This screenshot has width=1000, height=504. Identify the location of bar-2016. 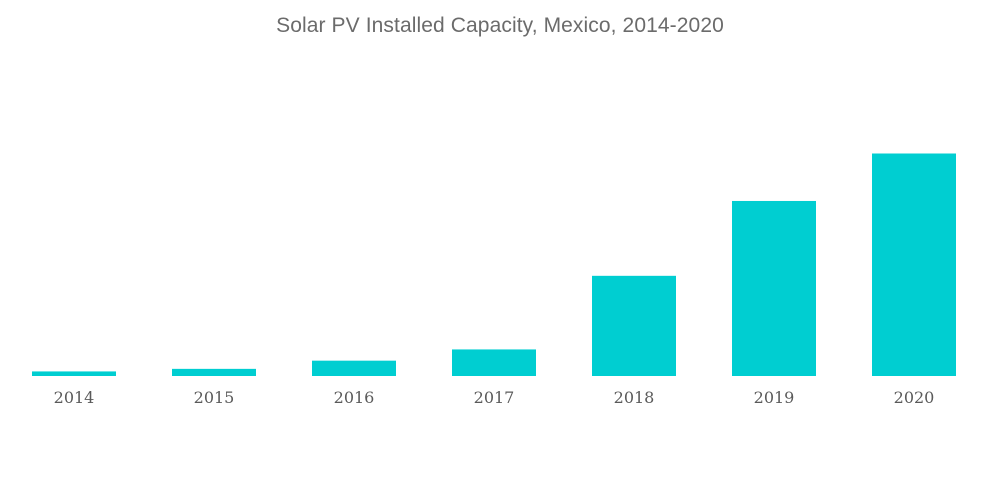
(354, 368).